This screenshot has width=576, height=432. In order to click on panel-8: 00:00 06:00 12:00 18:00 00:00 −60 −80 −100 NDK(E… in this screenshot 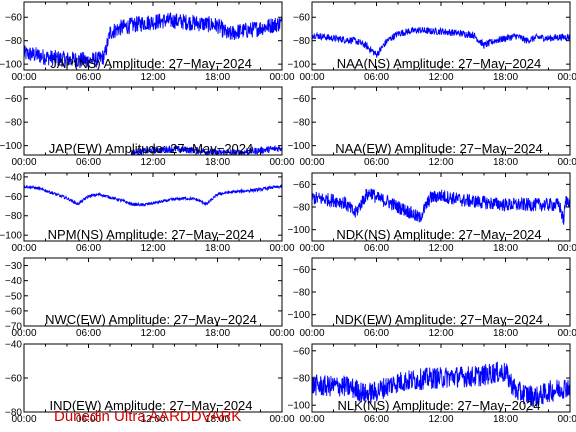, I will do `click(431, 298)`.